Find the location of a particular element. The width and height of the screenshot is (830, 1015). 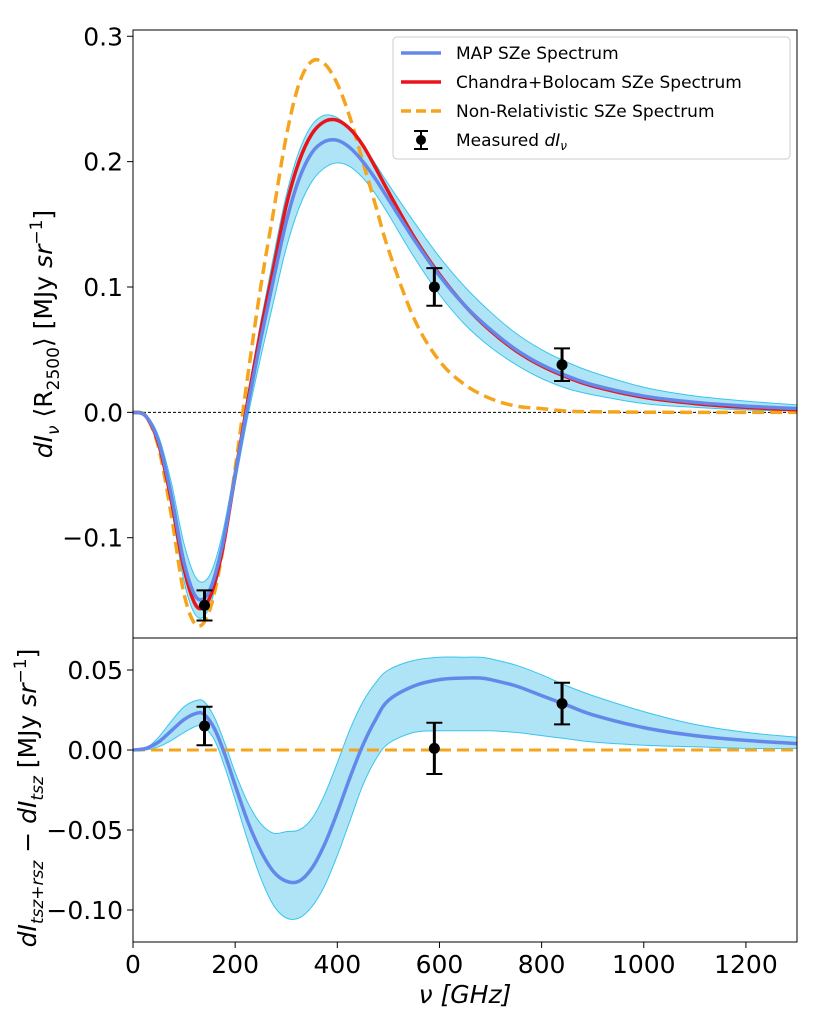

legend-label-nonrel: Non-Relativistic SZe Spectrum is located at coordinates (585, 112).